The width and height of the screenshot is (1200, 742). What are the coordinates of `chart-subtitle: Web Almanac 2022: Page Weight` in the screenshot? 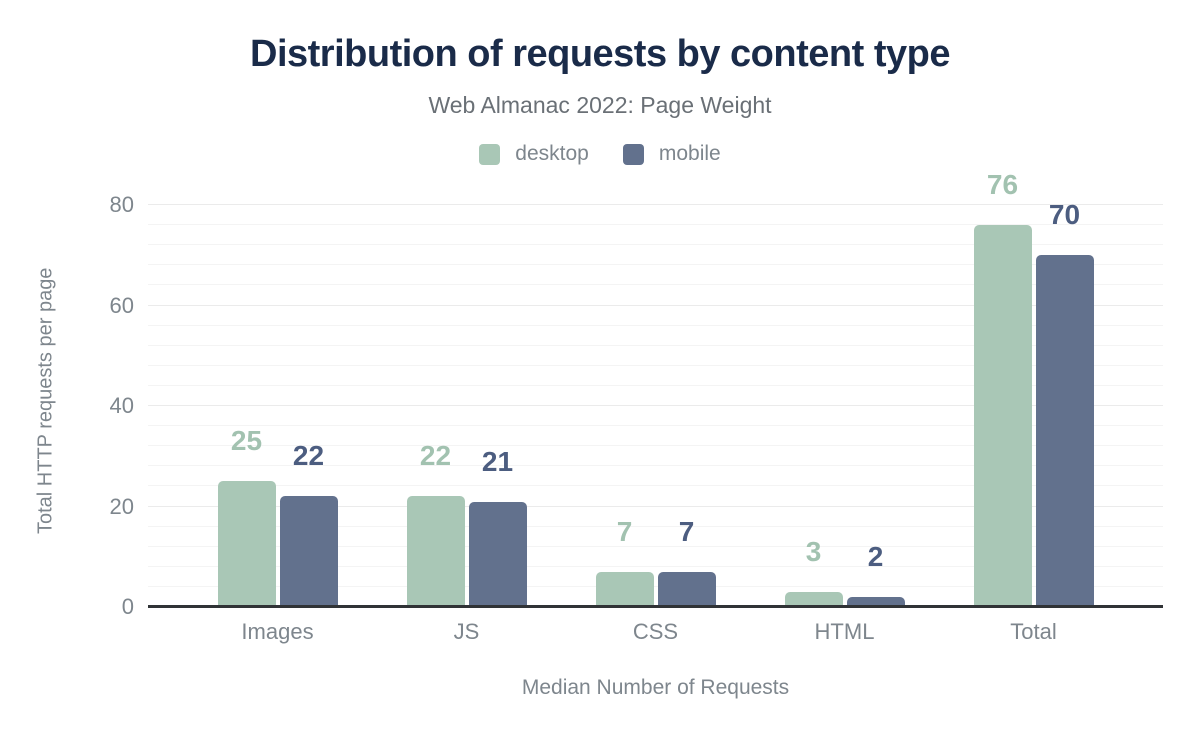 It's located at (600, 105).